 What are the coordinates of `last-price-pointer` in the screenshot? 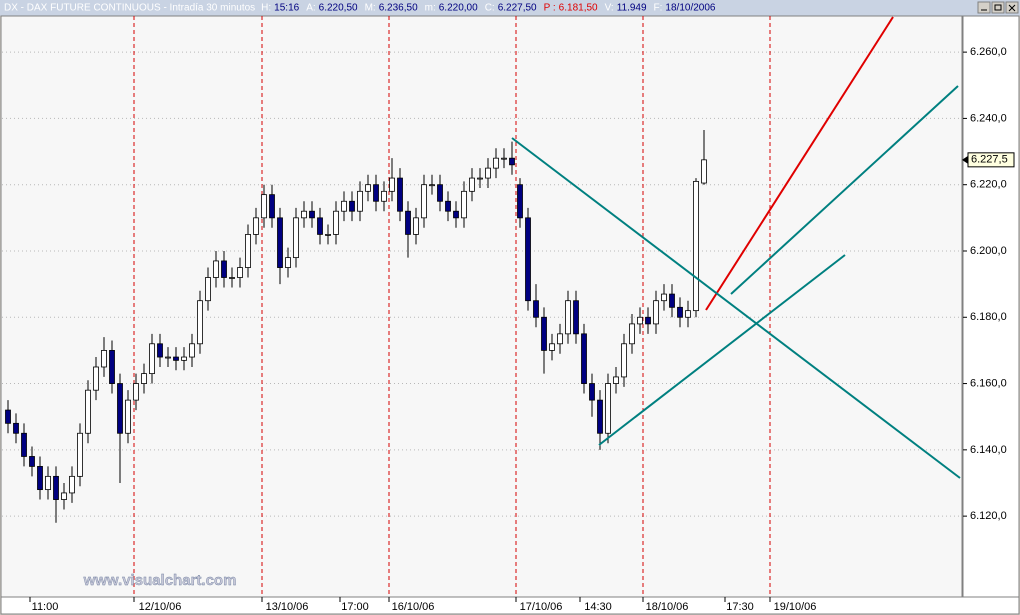 It's located at (965, 159).